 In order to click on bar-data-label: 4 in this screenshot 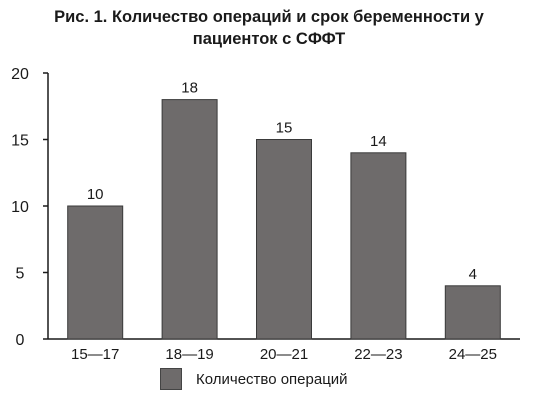, I will do `click(473, 274)`.